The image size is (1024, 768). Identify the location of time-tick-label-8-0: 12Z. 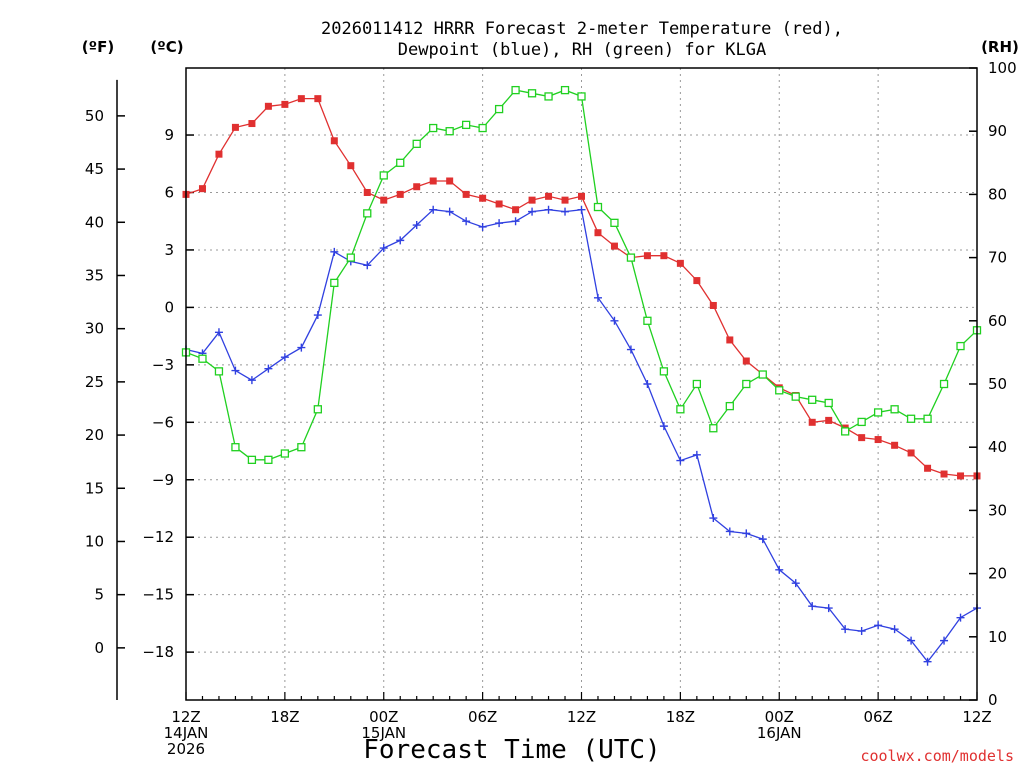
(976, 717).